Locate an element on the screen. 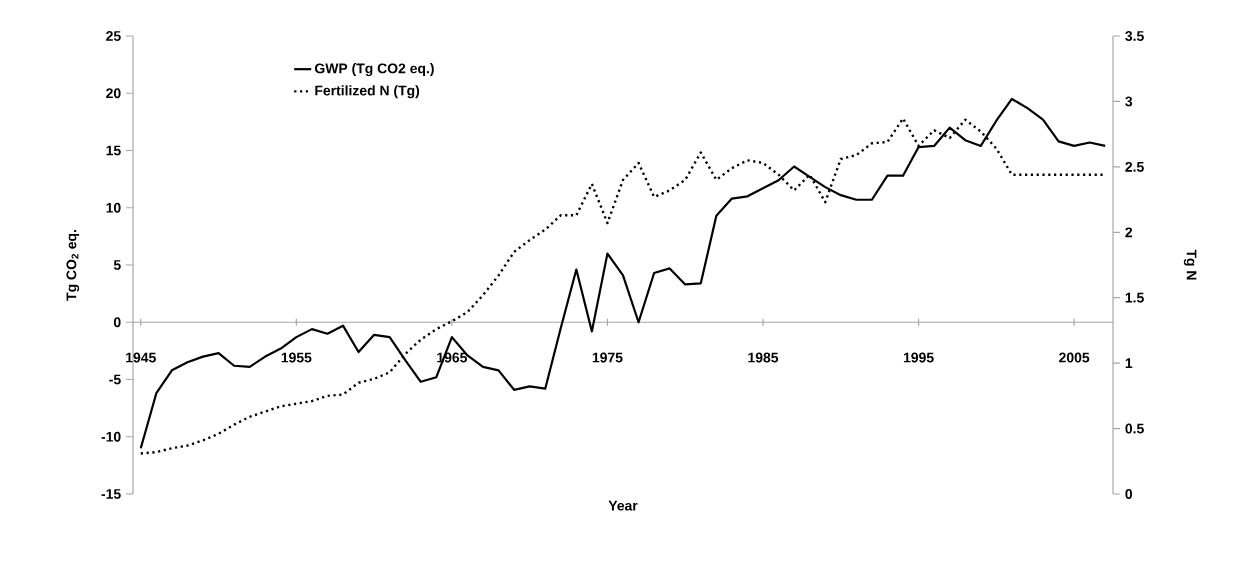 The width and height of the screenshot is (1249, 574). y2-axis-title: Tg N is located at coordinates (1190, 264).